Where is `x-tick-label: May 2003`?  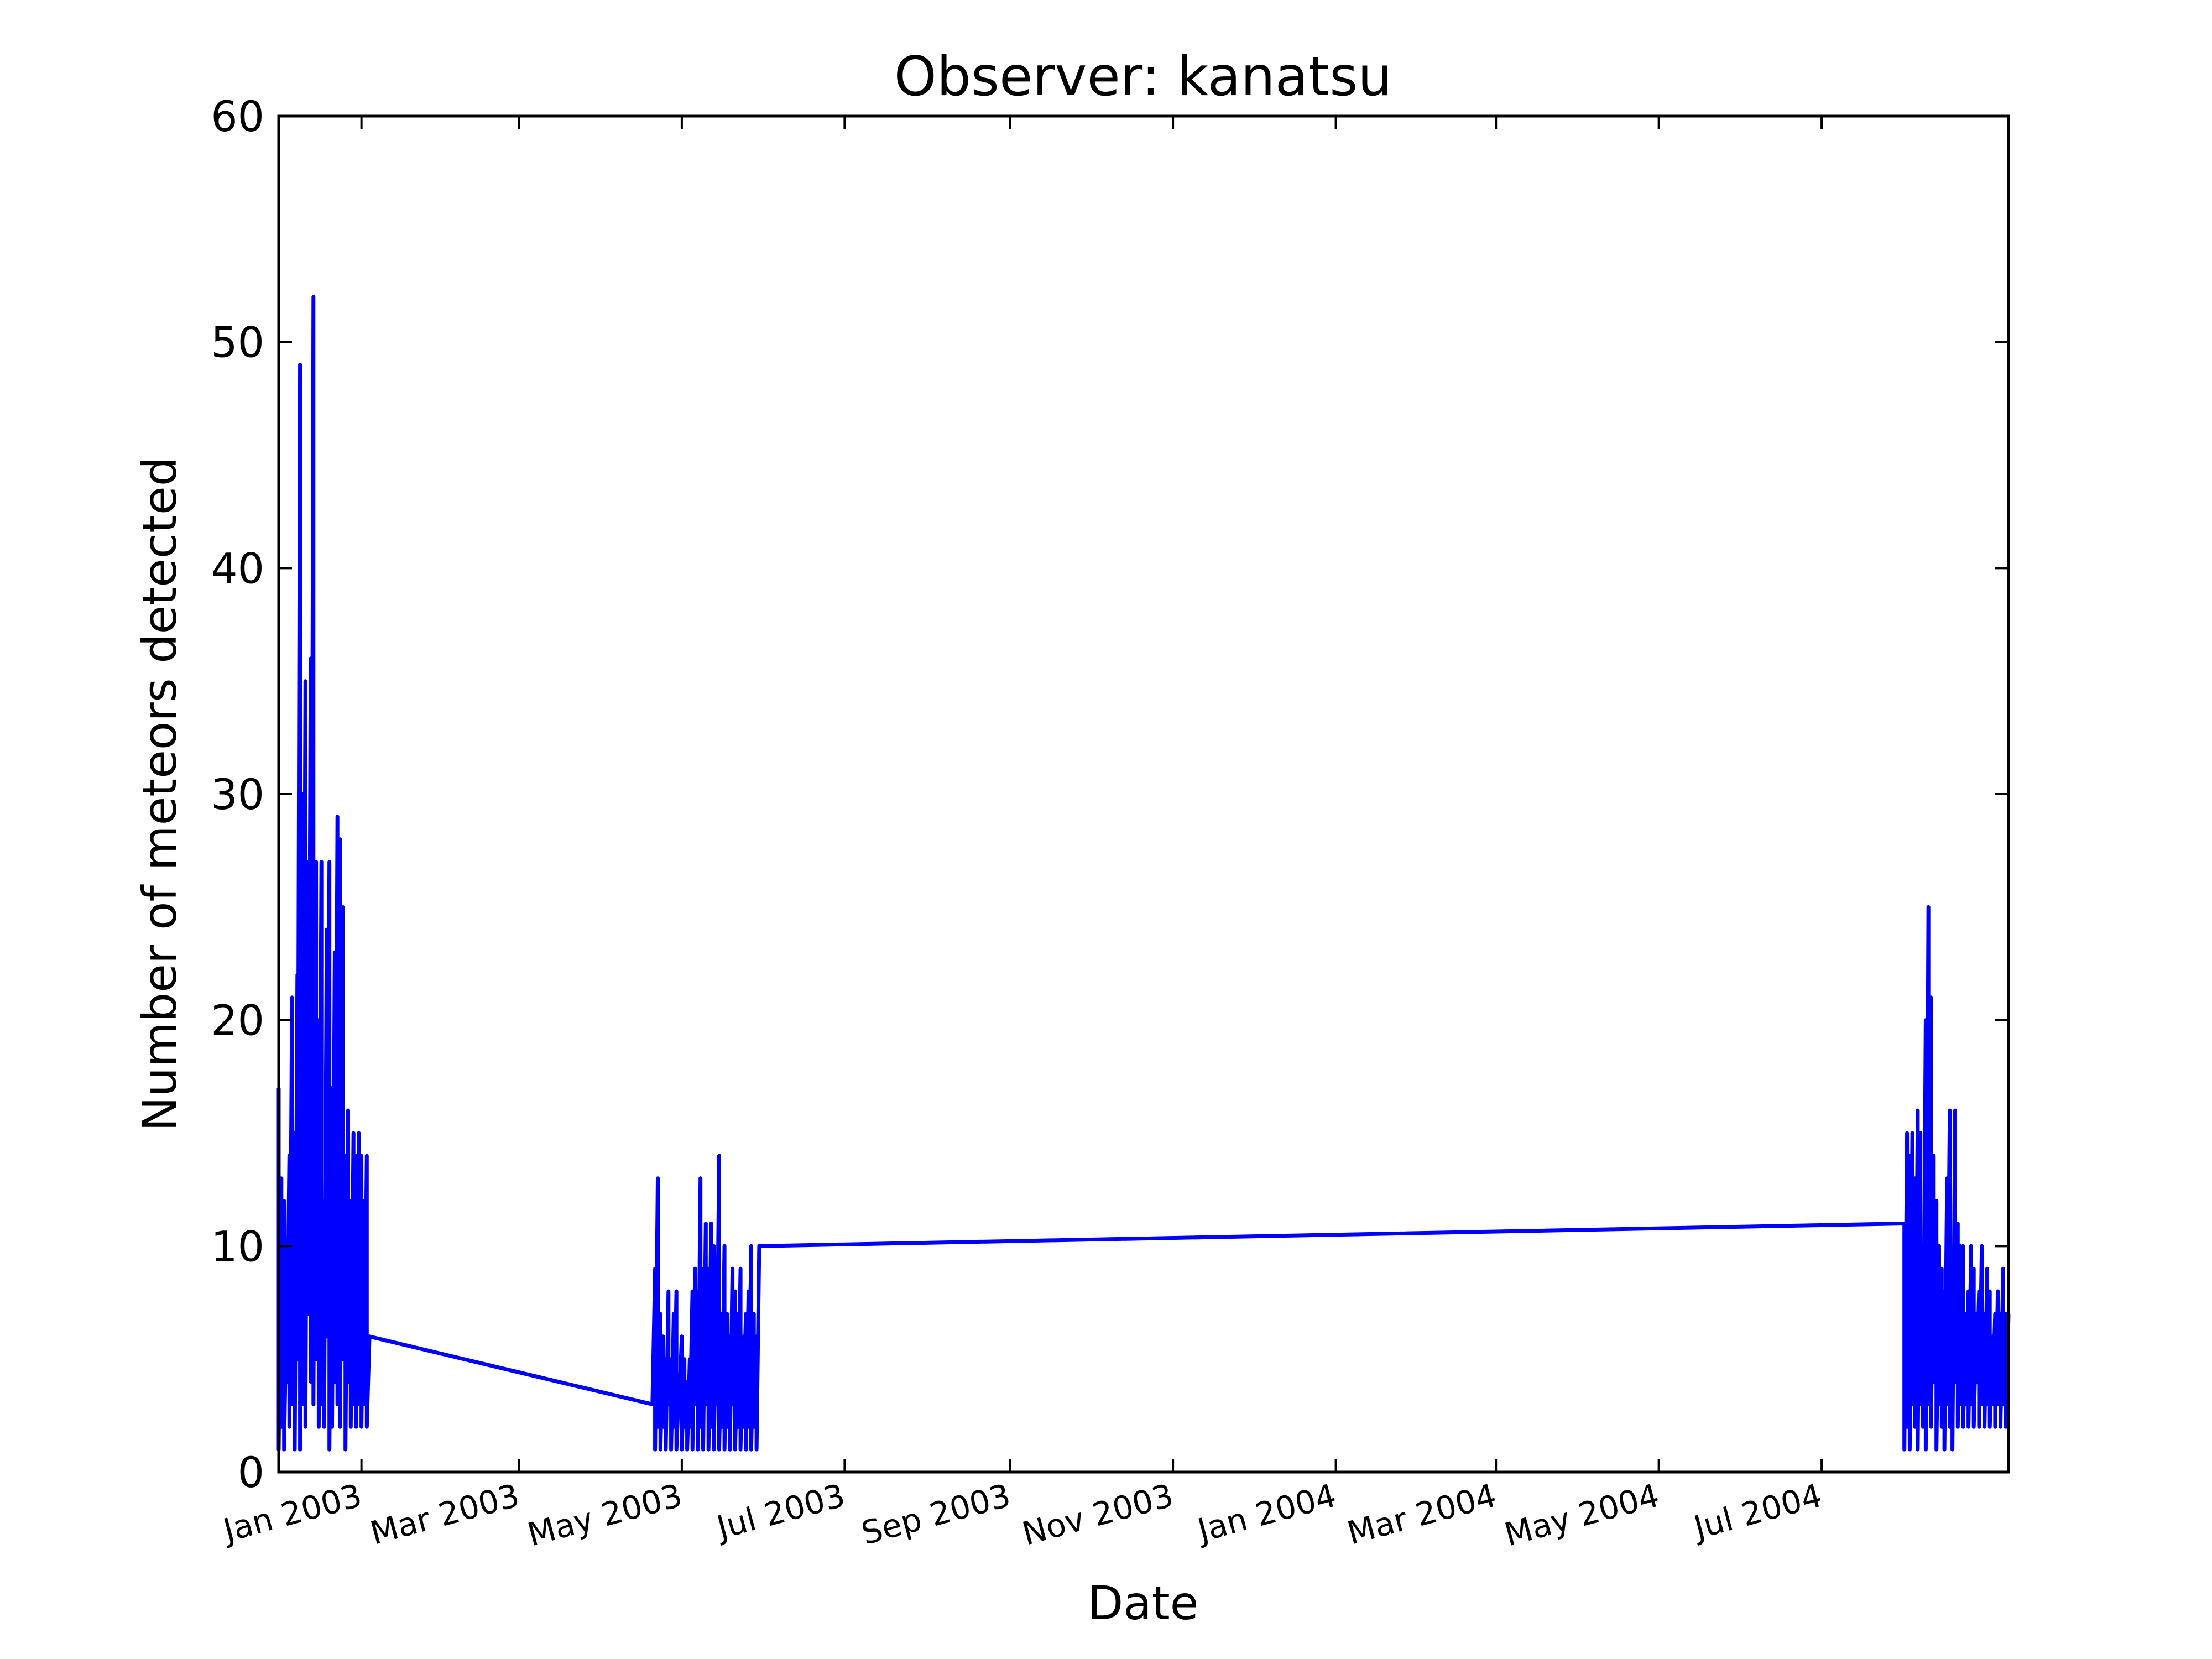
x-tick-label: May 2003 is located at coordinates (605, 1516).